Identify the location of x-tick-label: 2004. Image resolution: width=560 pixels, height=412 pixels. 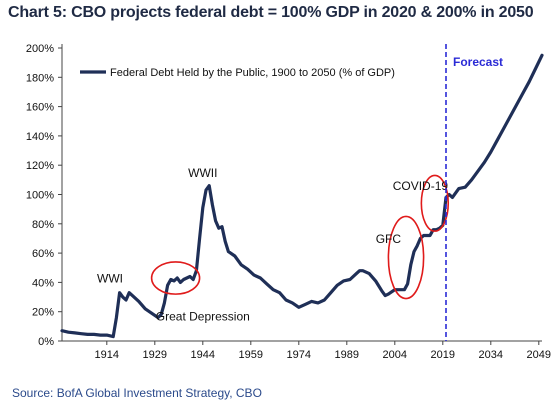
(395, 355).